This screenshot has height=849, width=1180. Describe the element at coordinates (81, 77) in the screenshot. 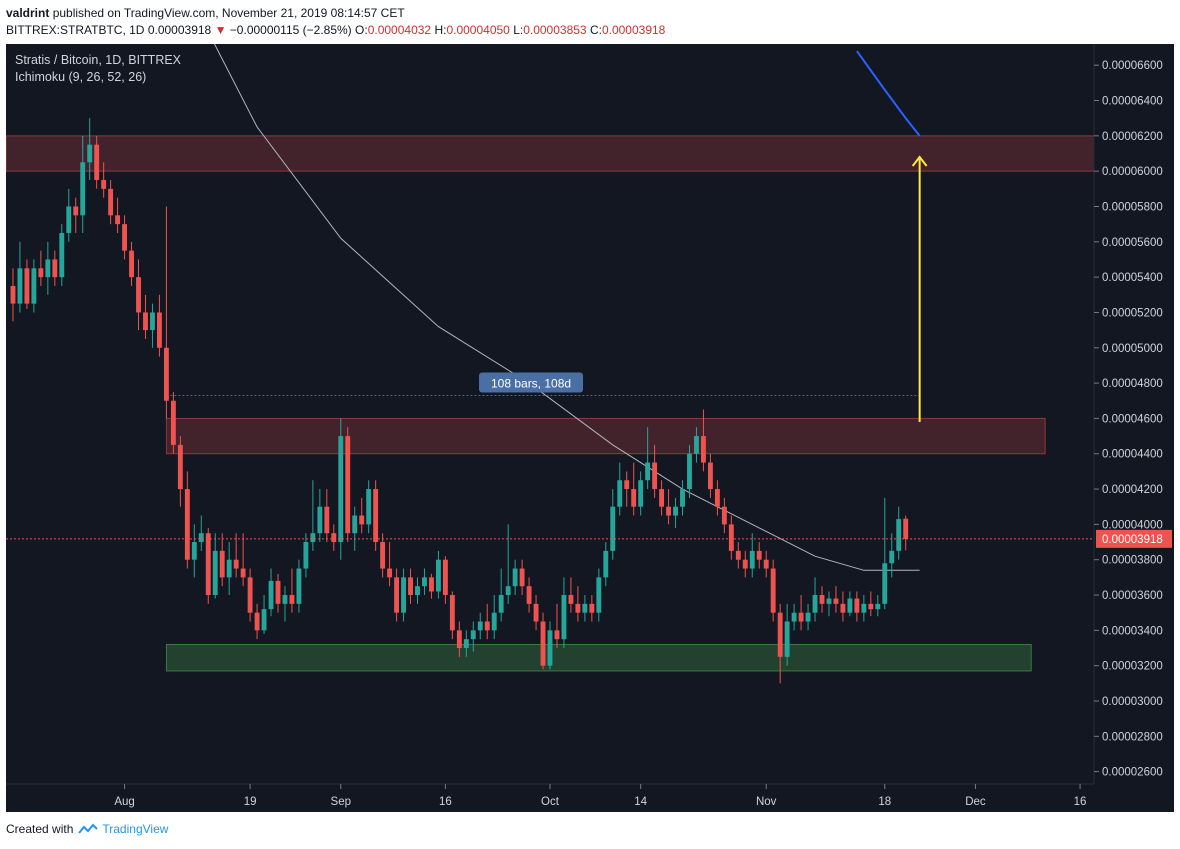

I see `legend-indicator: Ichimoku (9, 26, 52, 26)` at that location.